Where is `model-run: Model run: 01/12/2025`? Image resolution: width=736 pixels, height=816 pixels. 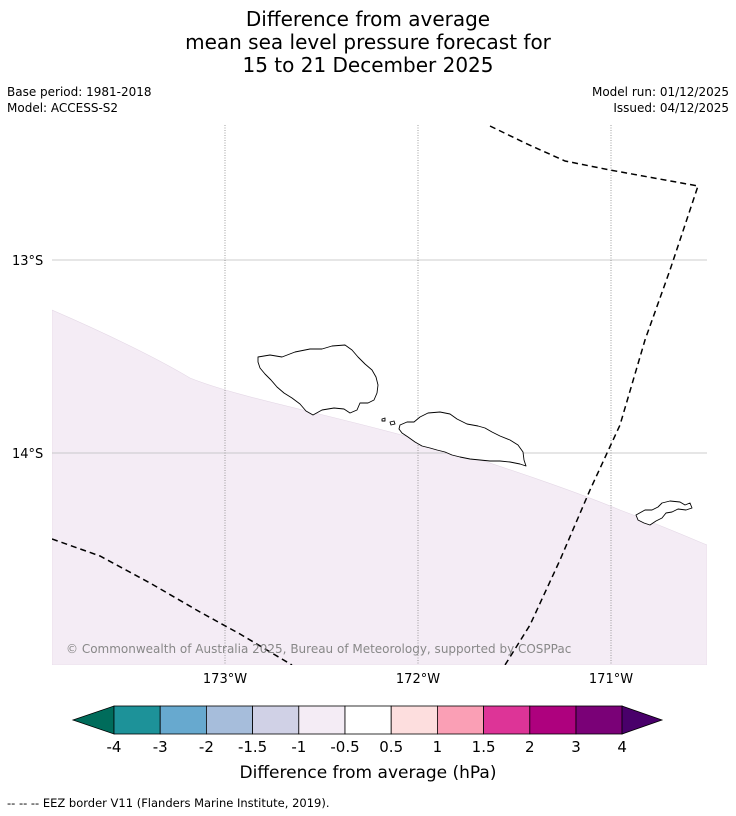 model-run: Model run: 01/12/2025 is located at coordinates (660, 92).